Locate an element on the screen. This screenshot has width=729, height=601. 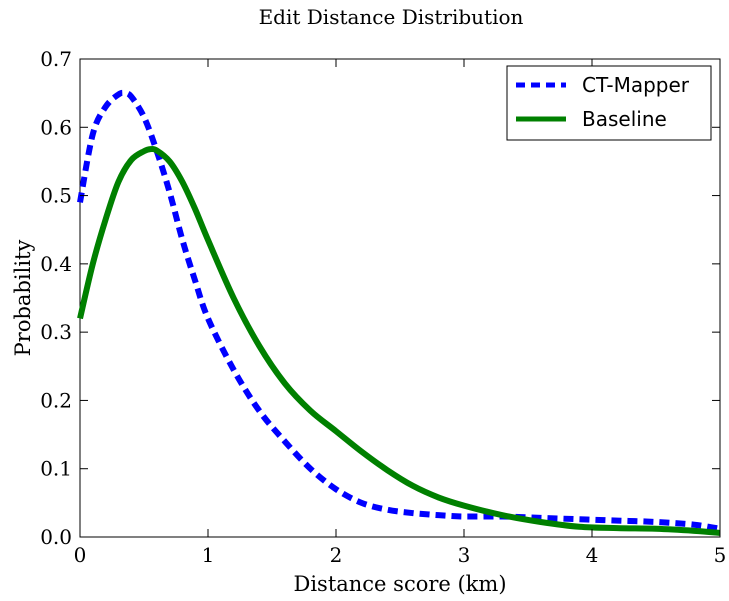
x-tick-label: 5 is located at coordinates (720, 555).